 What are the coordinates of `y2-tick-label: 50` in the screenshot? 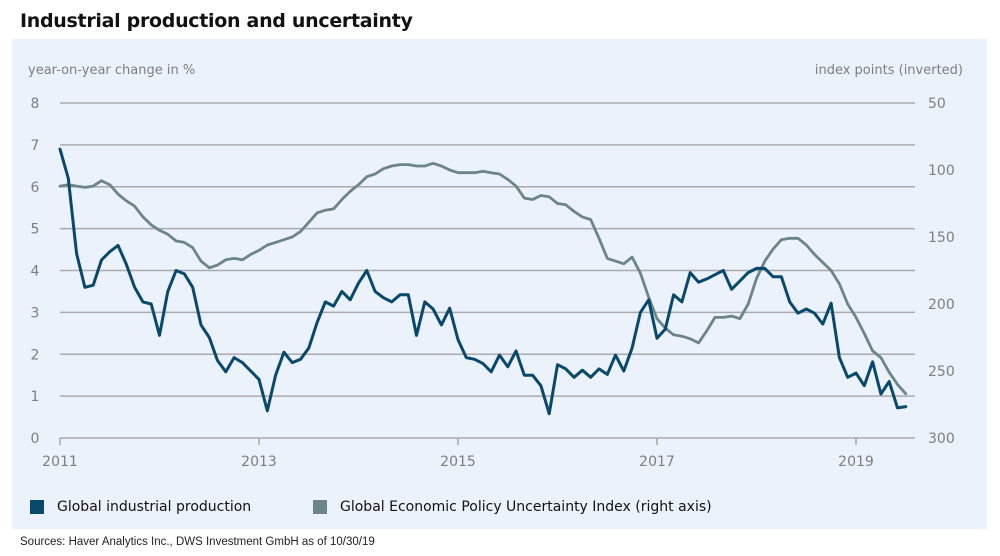 It's located at (937, 104).